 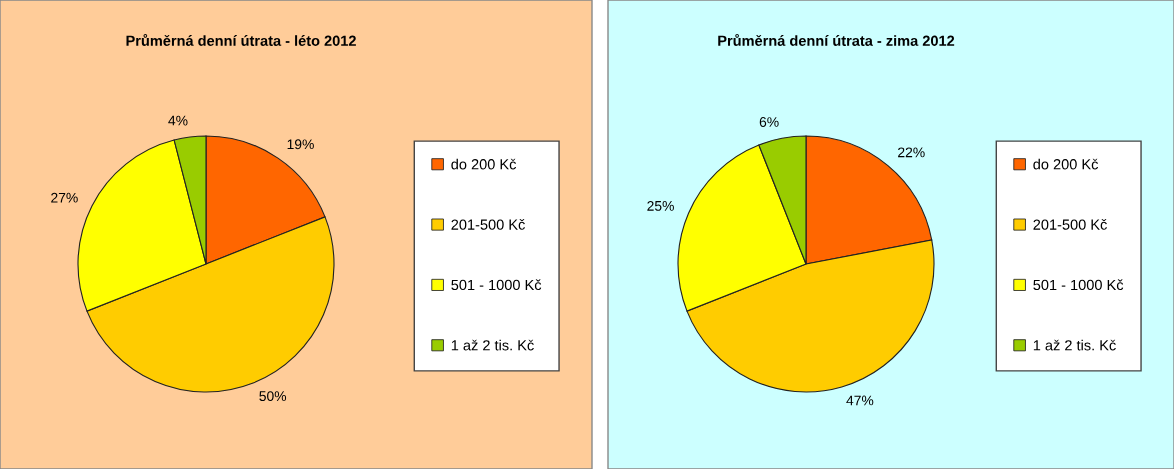 I want to click on data-label: 4%, so click(x=178, y=120).